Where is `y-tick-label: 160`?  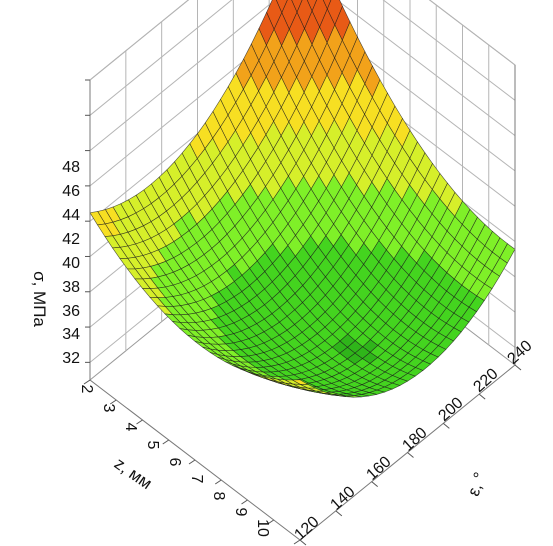
y-tick-label: 160 is located at coordinates (378, 468).